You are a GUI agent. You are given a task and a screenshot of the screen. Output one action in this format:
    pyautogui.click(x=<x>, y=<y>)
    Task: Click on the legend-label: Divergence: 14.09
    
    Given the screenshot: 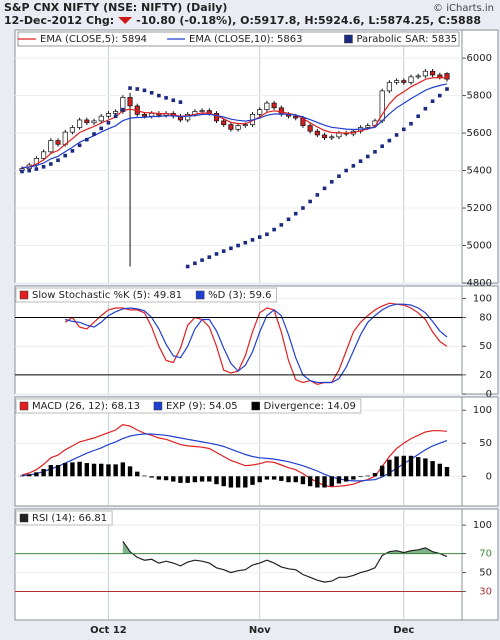 What is the action you would take?
    pyautogui.click(x=310, y=406)
    